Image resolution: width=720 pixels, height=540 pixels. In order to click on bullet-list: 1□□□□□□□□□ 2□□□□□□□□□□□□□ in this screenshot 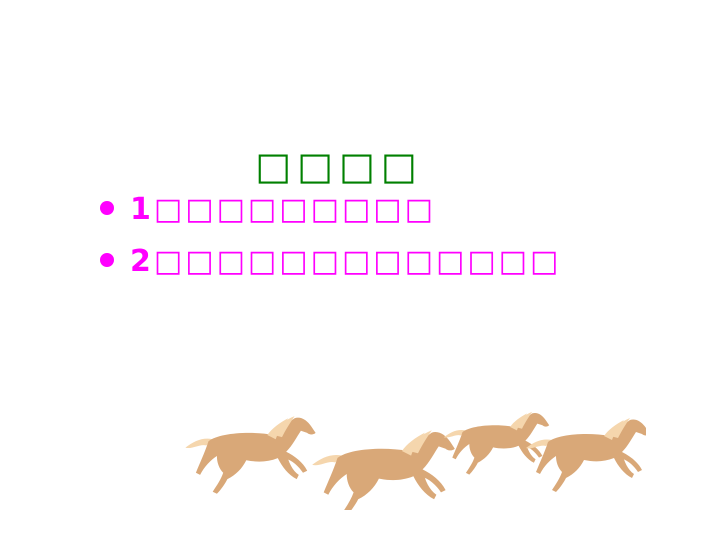, I will do `click(330, 242)`.